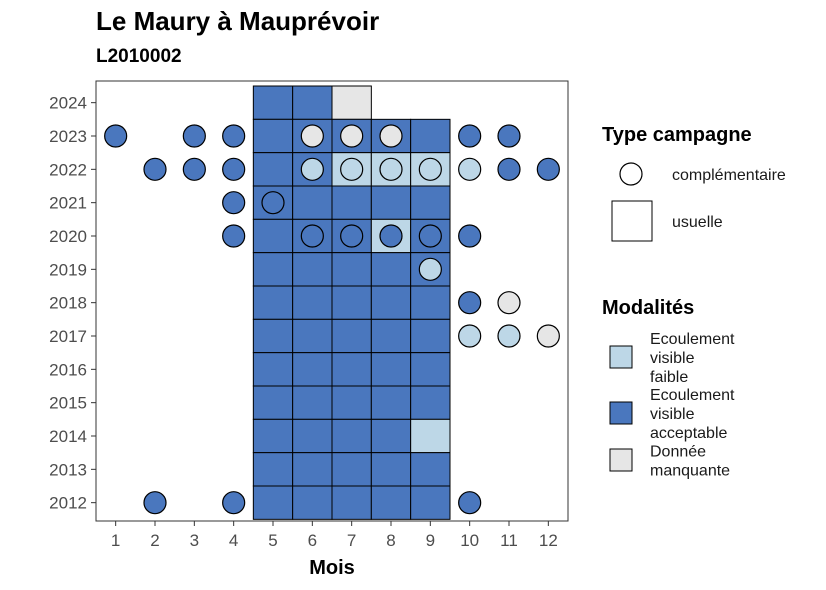 Image resolution: width=826 pixels, height=590 pixels. What do you see at coordinates (68, 203) in the screenshot?
I see `y-tick-label: 2021` at bounding box center [68, 203].